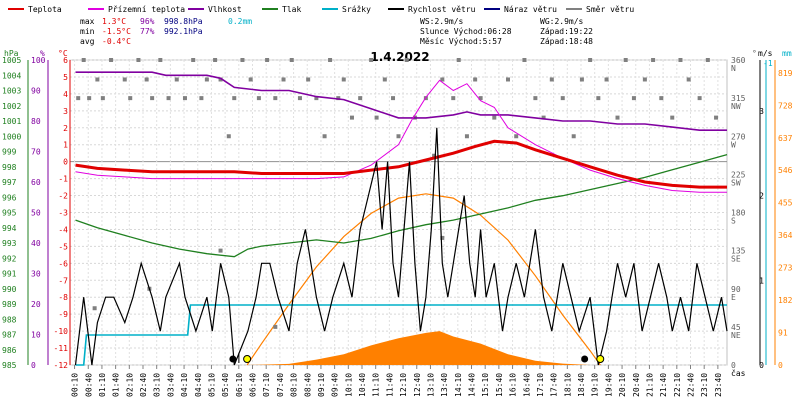 Image resolution: width=800 pixels, height=400 pixels. What do you see at coordinates (526, 385) in the screenshot?
I see `time-tick-label: 16:40` at bounding box center [526, 385].